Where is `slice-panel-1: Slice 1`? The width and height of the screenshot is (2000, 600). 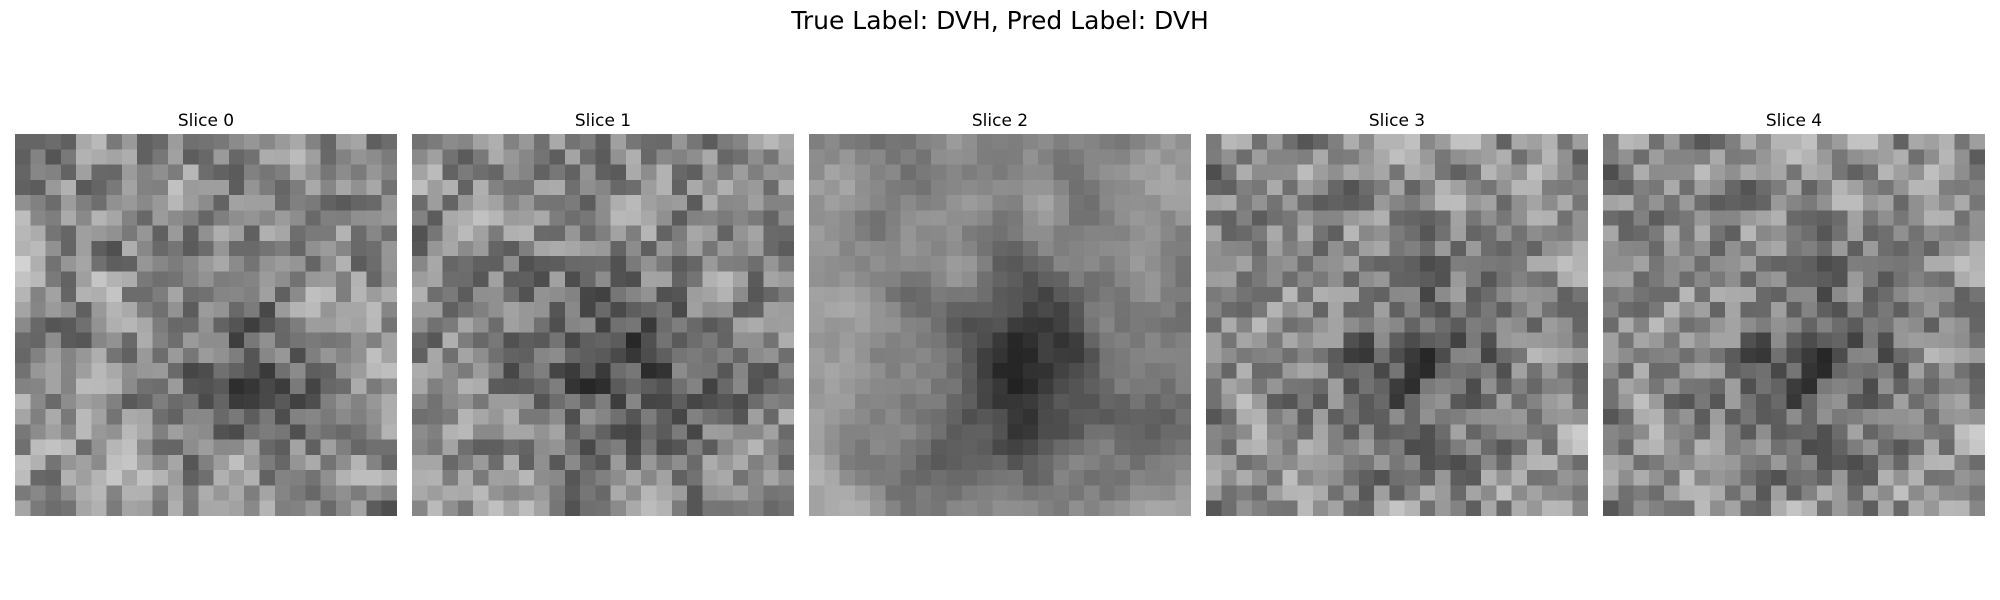 slice-panel-1: Slice 1 is located at coordinates (603, 312).